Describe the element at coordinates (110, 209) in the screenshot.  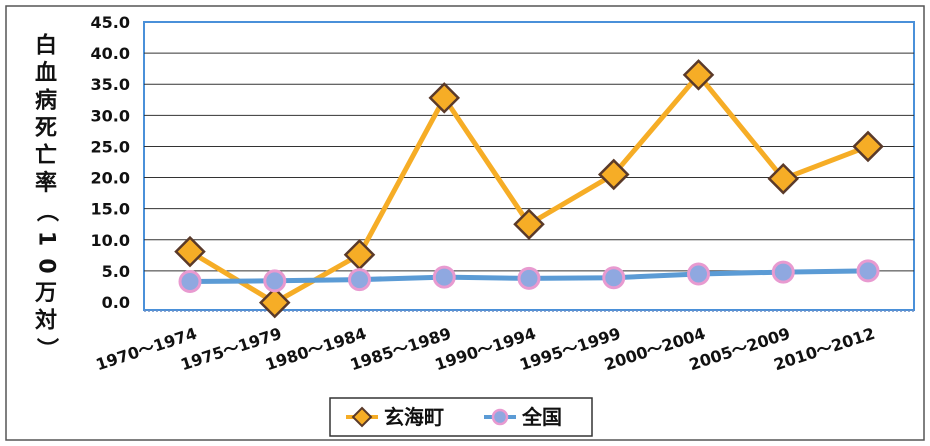
I see `y-tick-label: 15.0` at that location.